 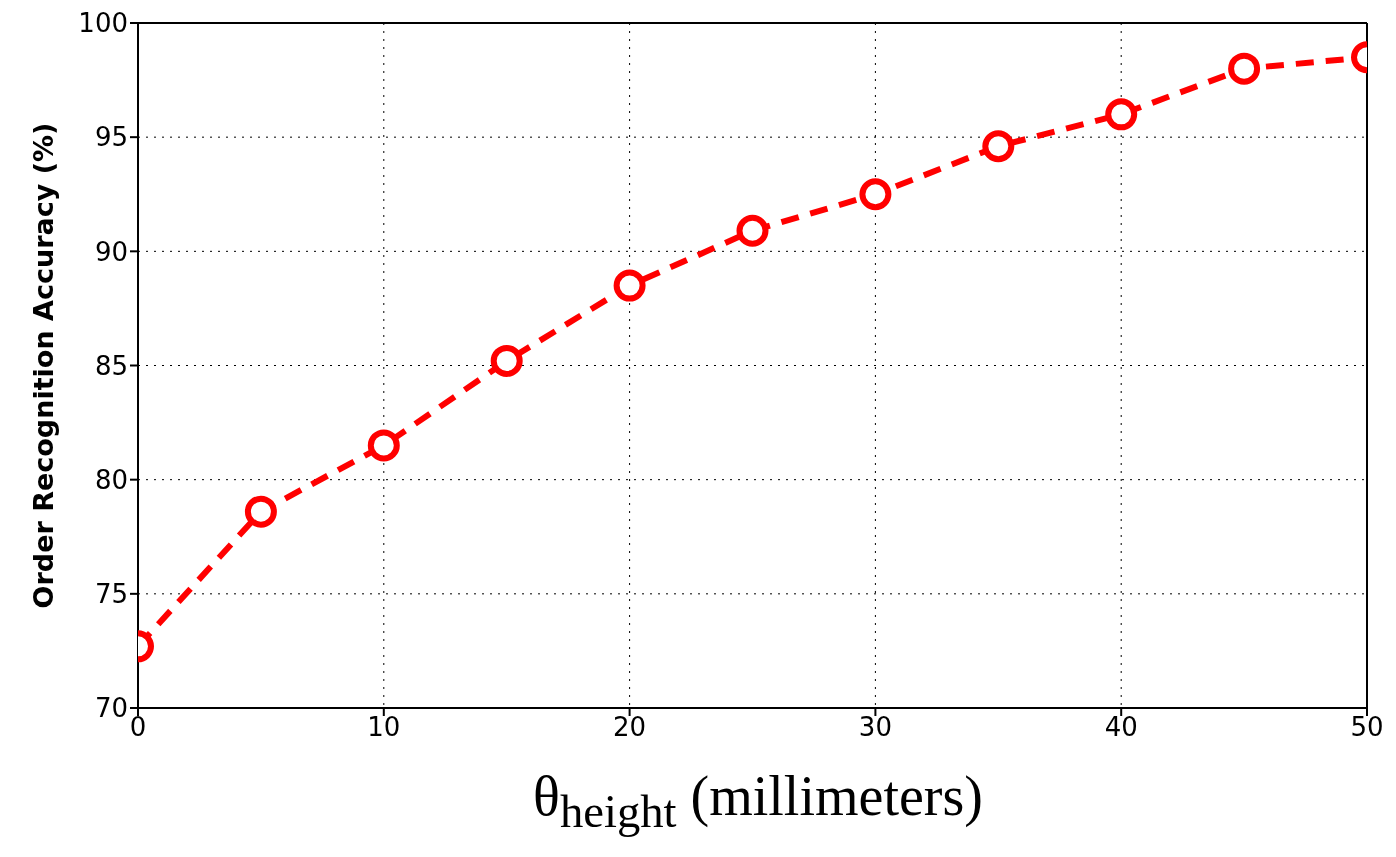 What do you see at coordinates (630, 727) in the screenshot?
I see `x-tick-label: 20` at bounding box center [630, 727].